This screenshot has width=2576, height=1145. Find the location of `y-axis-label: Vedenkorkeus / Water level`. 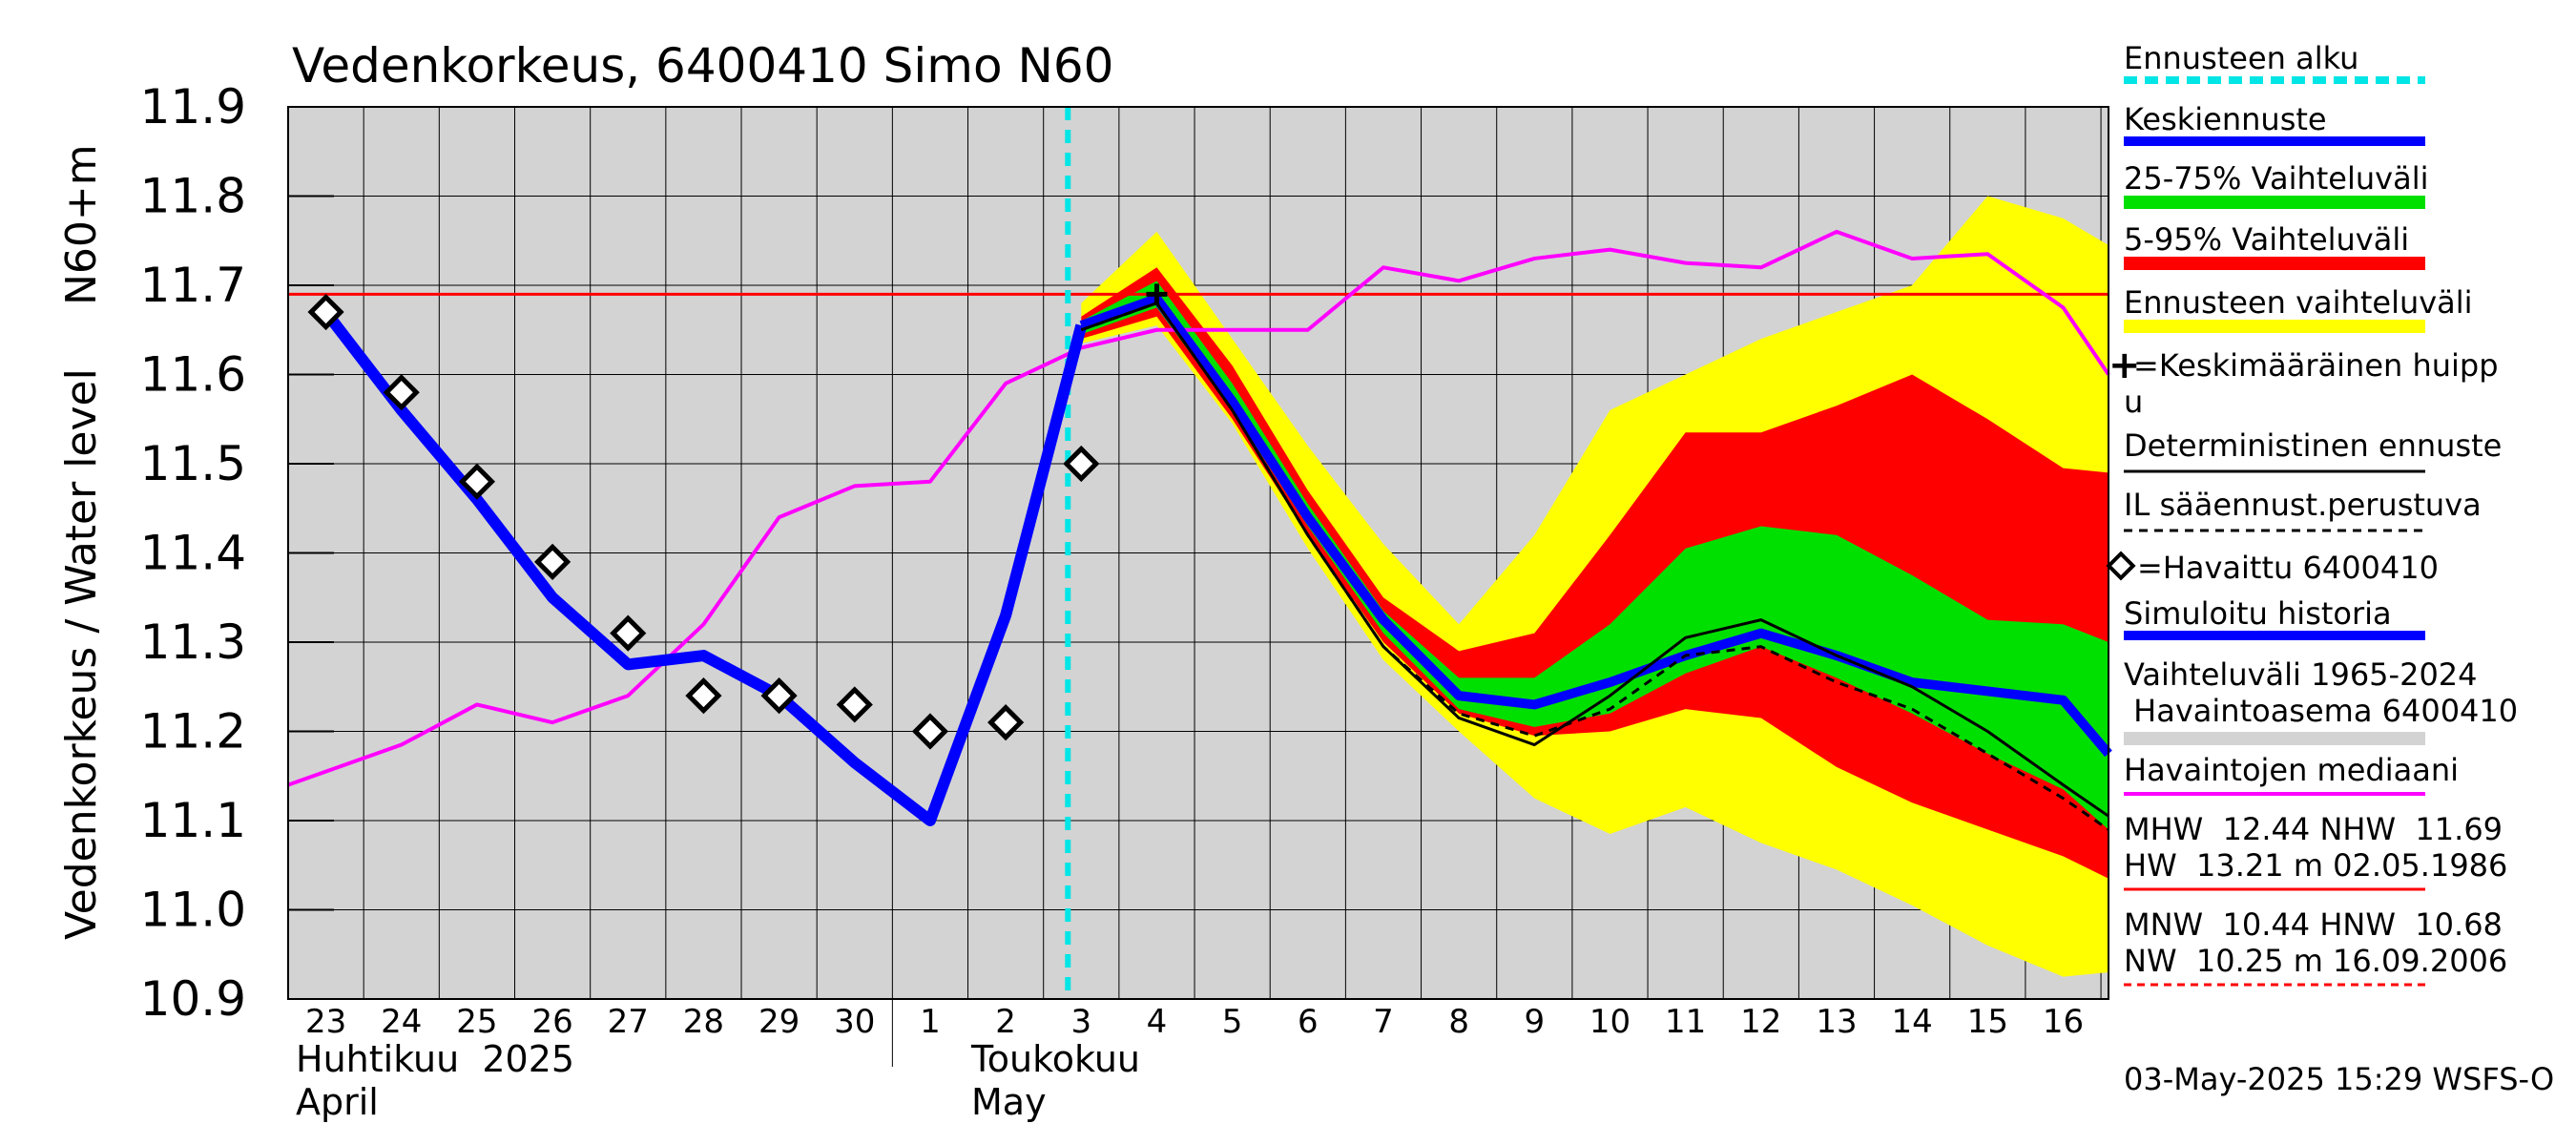

y-axis-label: Vedenkorkeus / Water level is located at coordinates (81, 654).